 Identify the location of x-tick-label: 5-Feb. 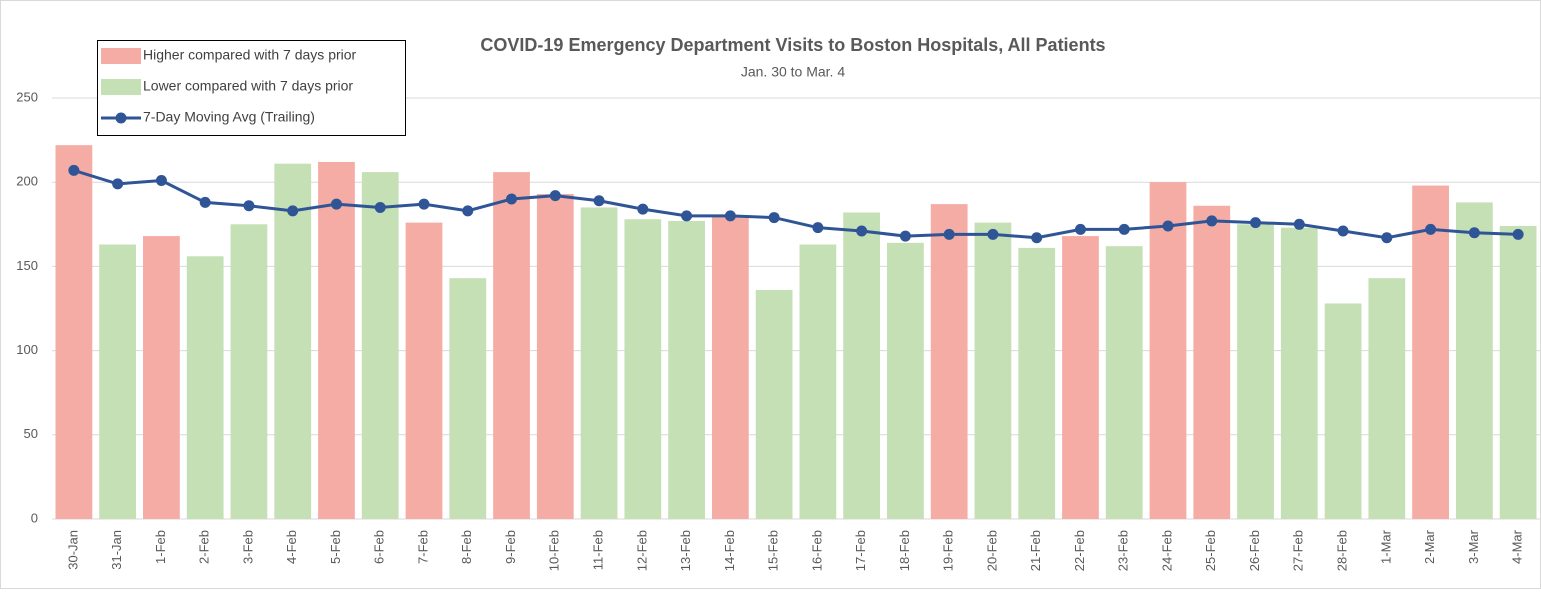
(335, 547).